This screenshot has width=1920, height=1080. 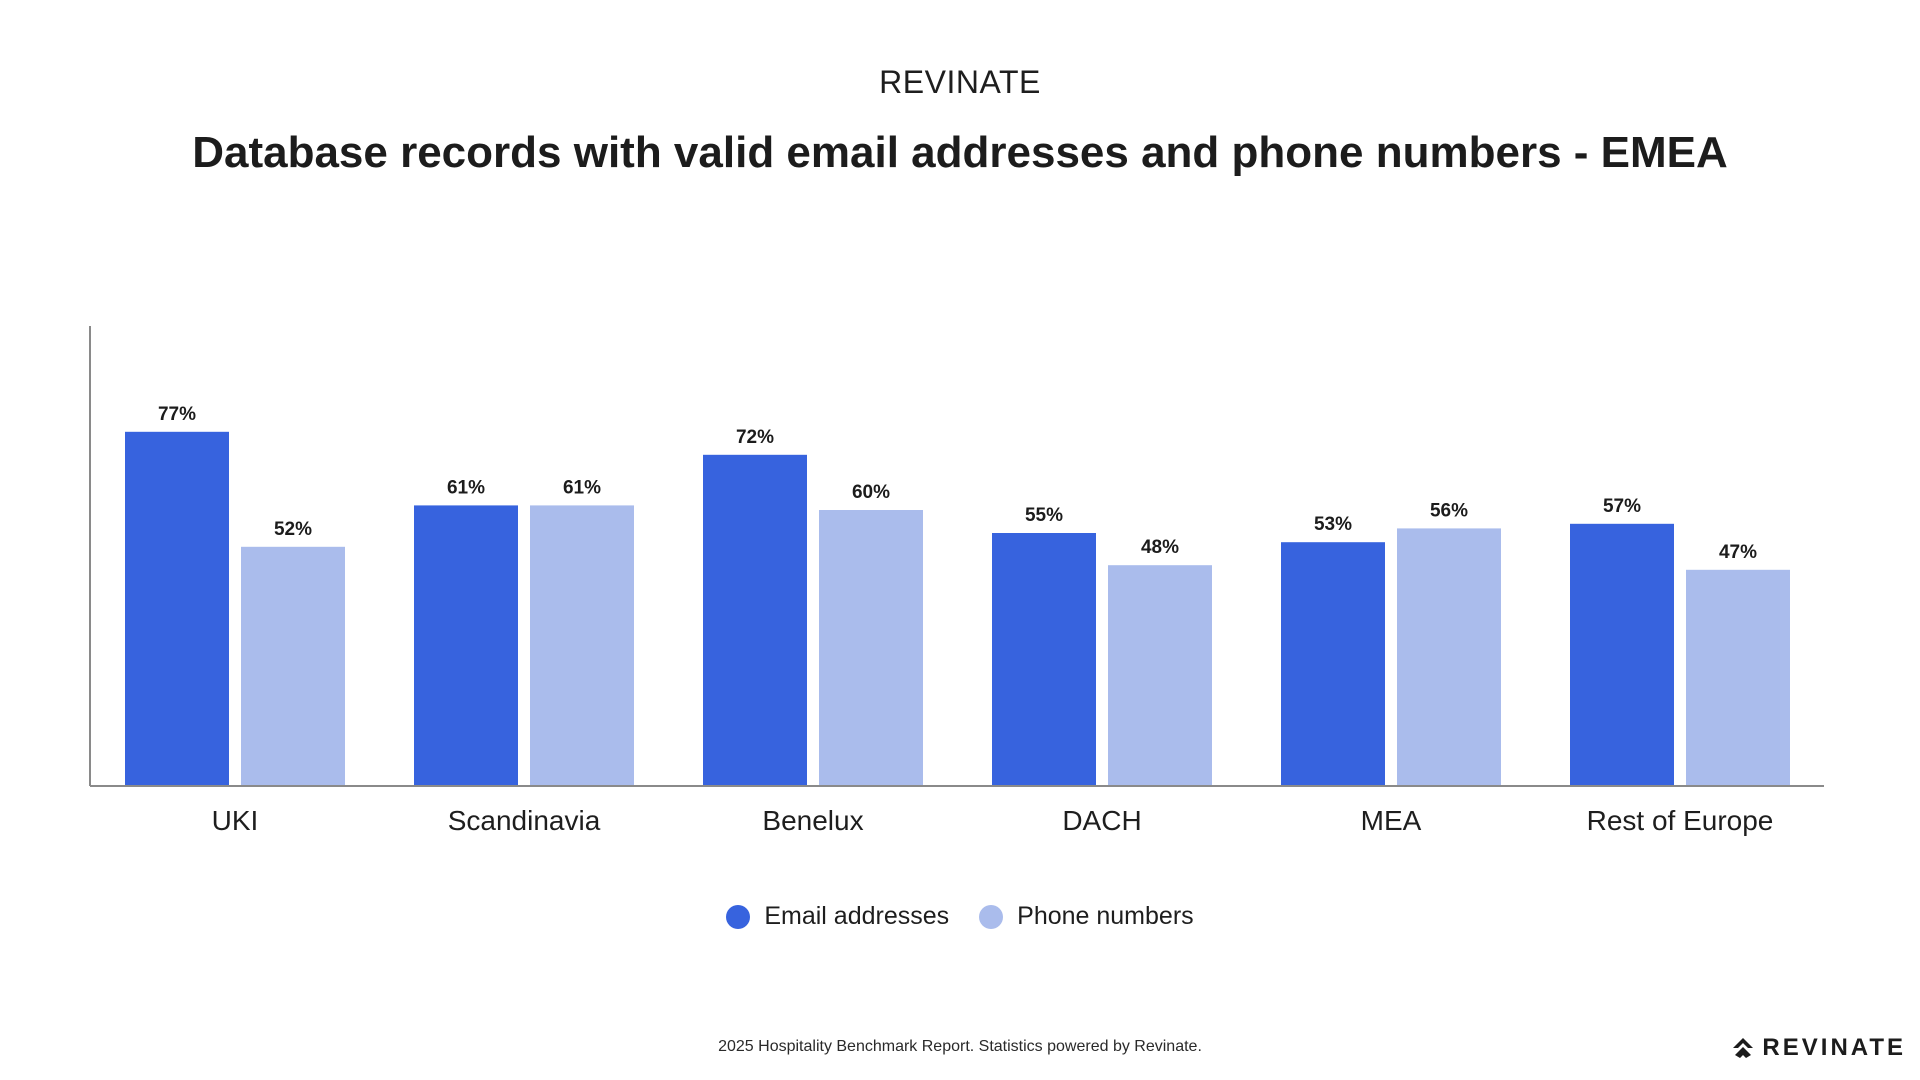 What do you see at coordinates (235, 820) in the screenshot?
I see `x-tick-label: UKI` at bounding box center [235, 820].